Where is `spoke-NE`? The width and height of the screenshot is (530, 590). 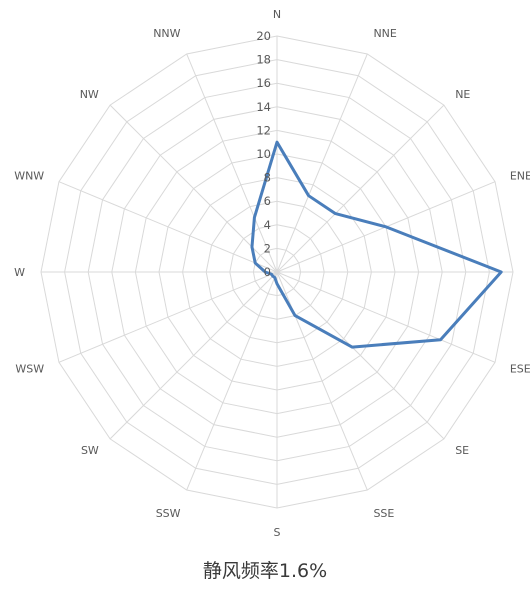
spoke-NE is located at coordinates (360, 188).